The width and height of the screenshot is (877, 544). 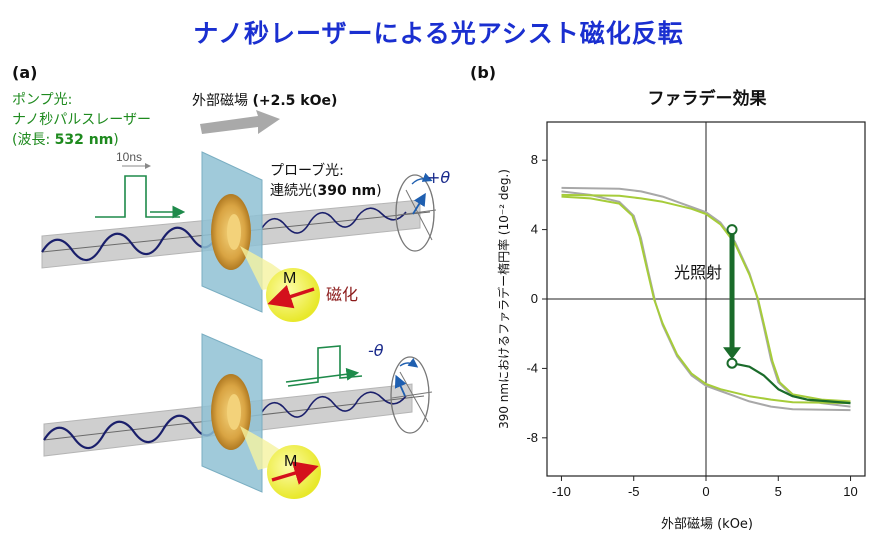 I want to click on pump-label: ポンプ光: ナノ秒パルスレーザー (波長: 532 nm), so click(x=81, y=120).